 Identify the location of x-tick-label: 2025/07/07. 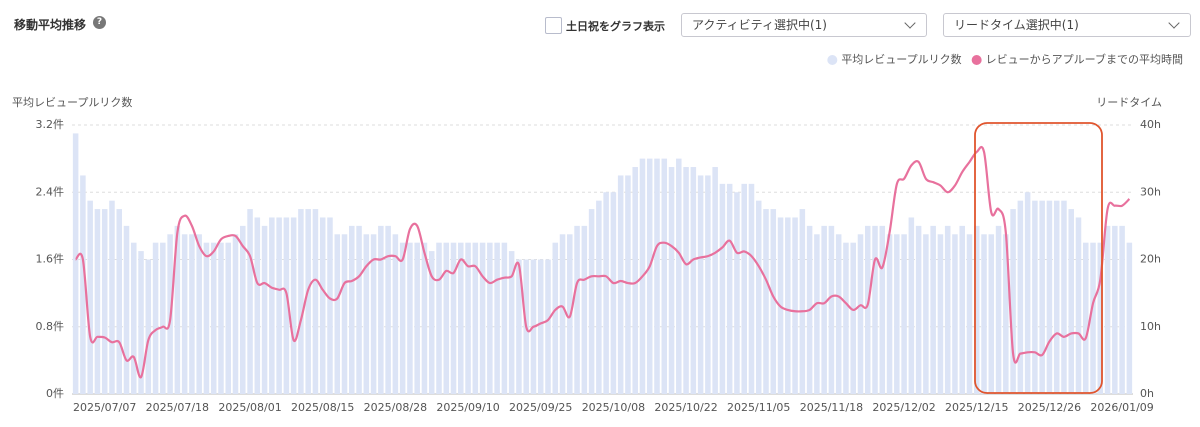
(104, 407).